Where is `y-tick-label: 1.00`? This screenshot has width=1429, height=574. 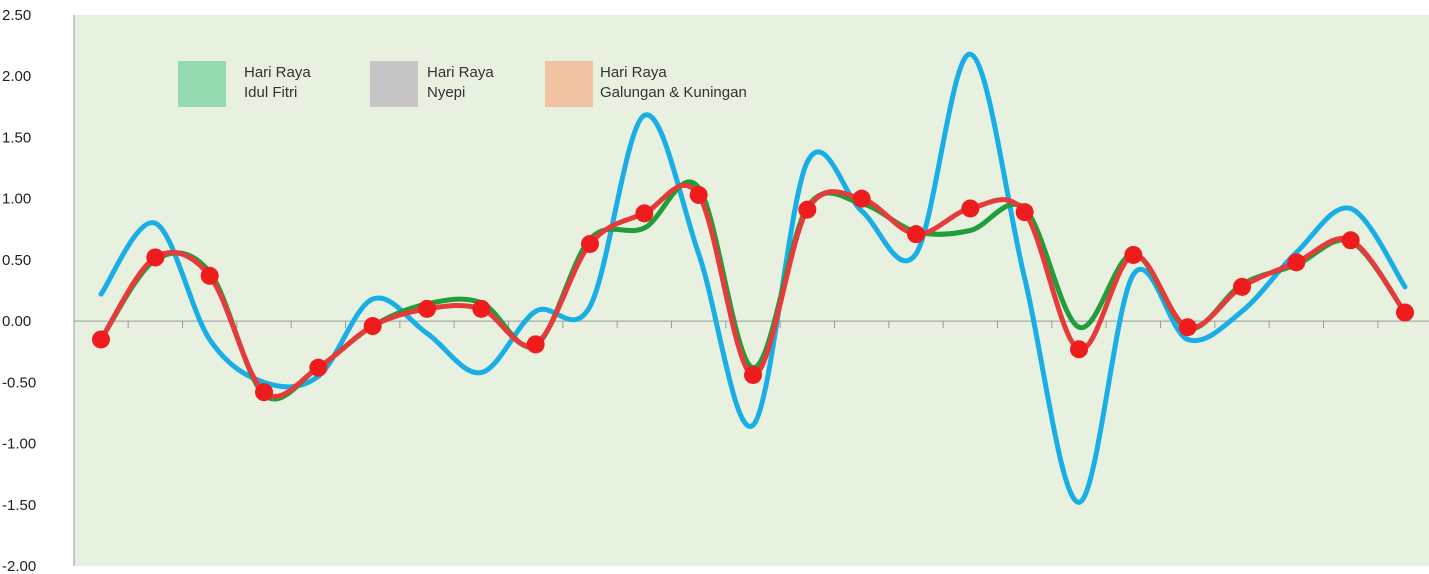 y-tick-label: 1.00 is located at coordinates (16, 199).